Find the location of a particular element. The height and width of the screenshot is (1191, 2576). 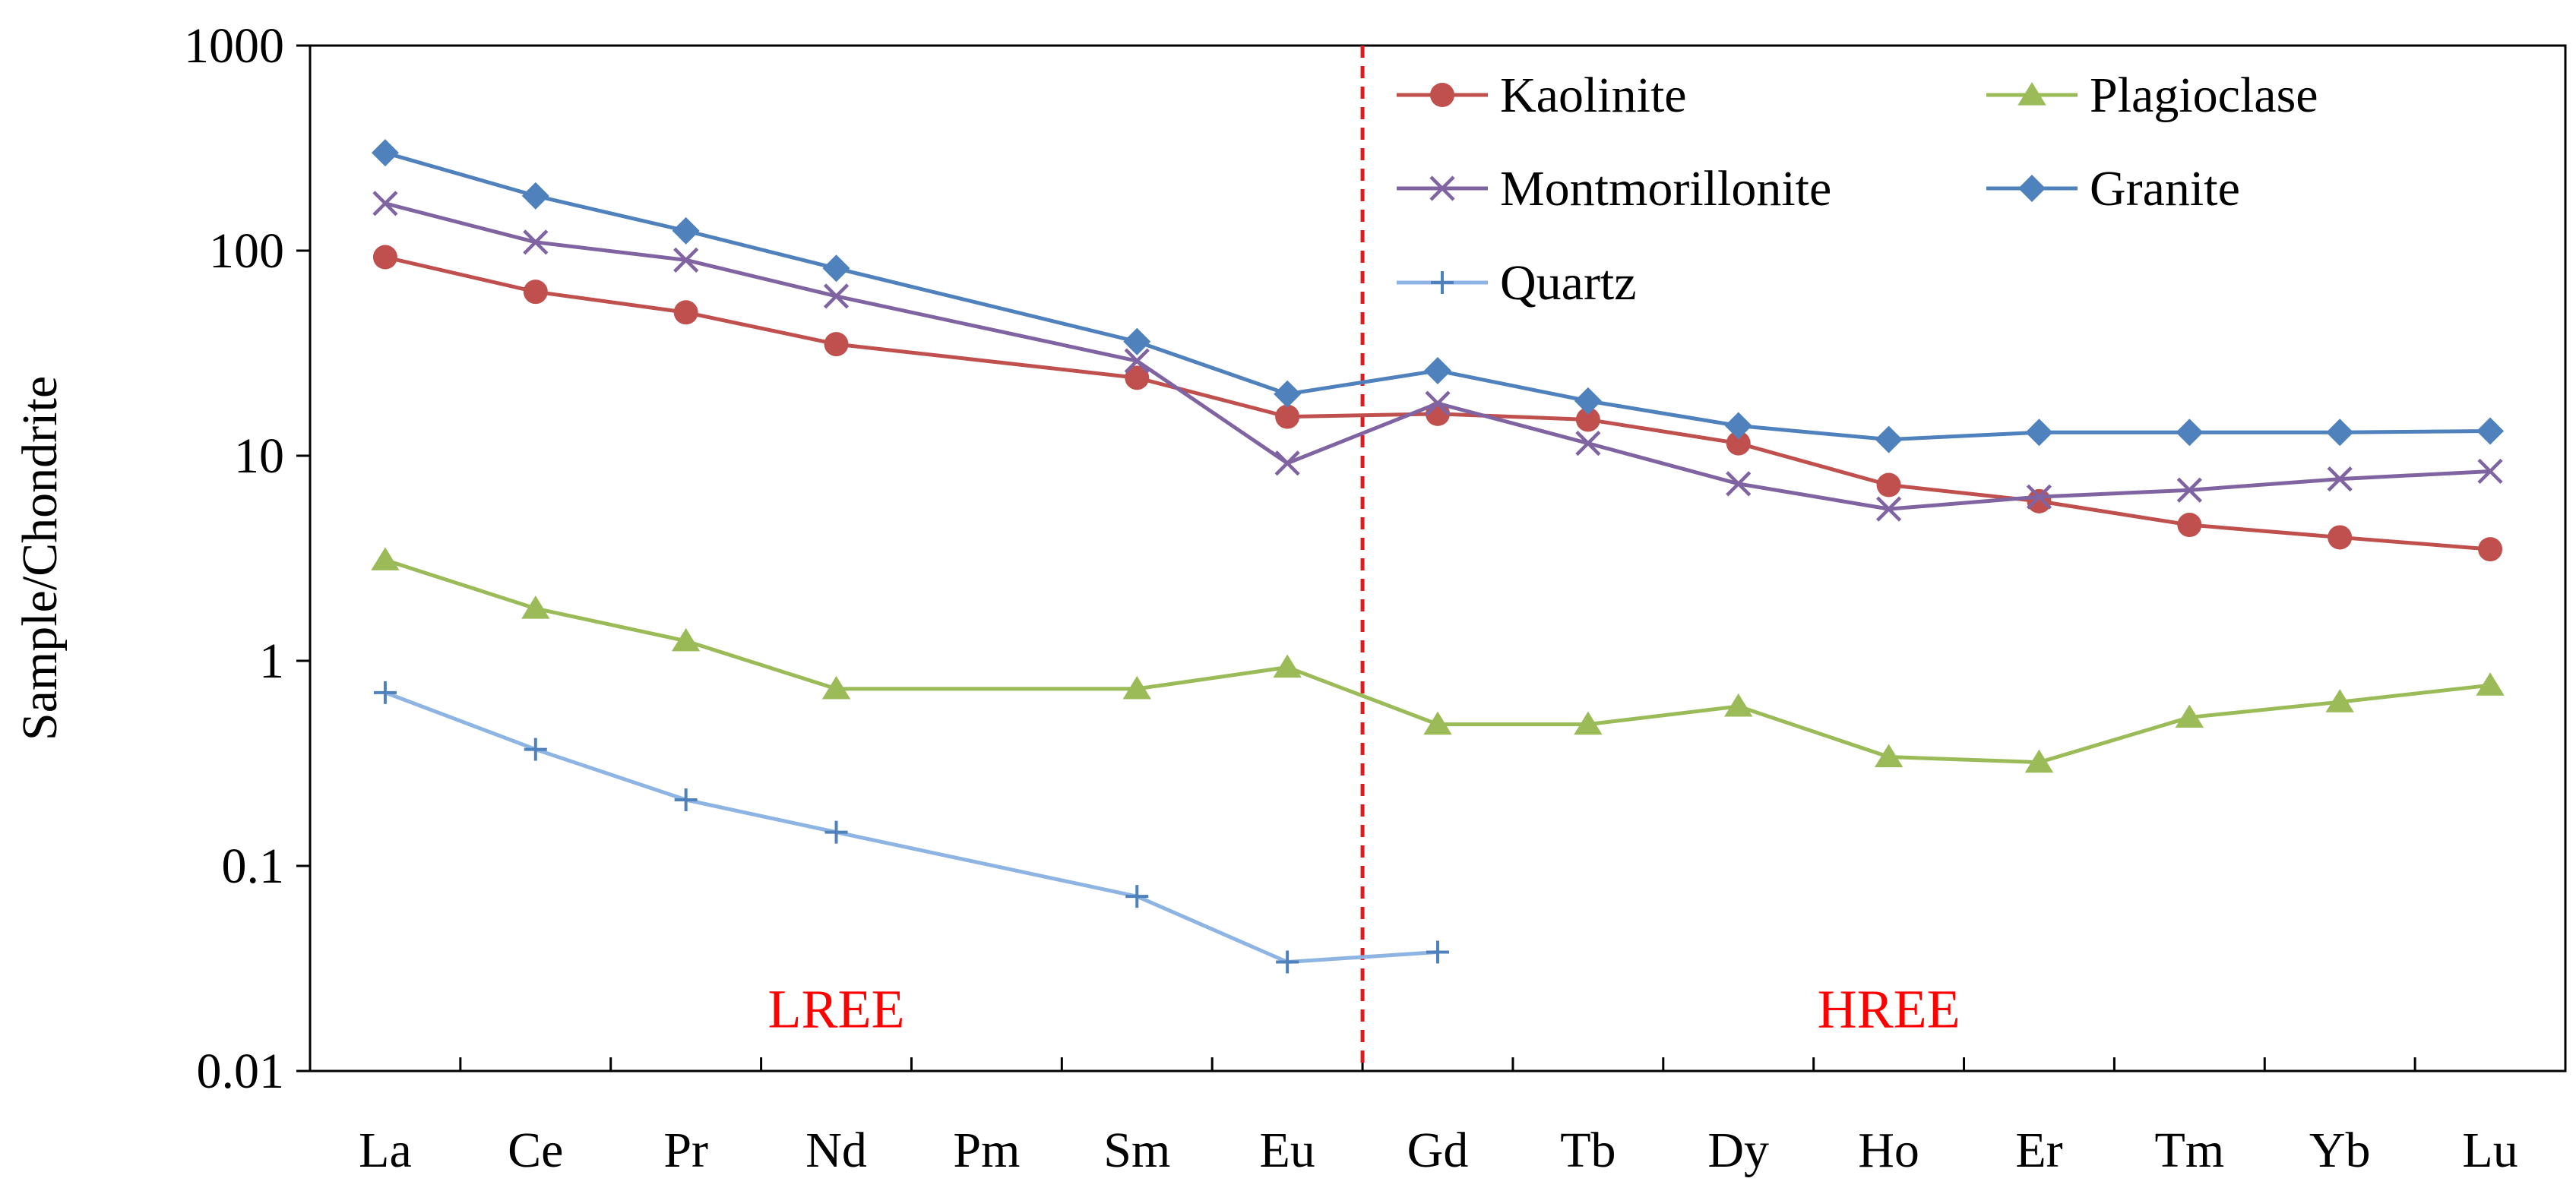

legend-label-quartz: Quartz is located at coordinates (1568, 283).